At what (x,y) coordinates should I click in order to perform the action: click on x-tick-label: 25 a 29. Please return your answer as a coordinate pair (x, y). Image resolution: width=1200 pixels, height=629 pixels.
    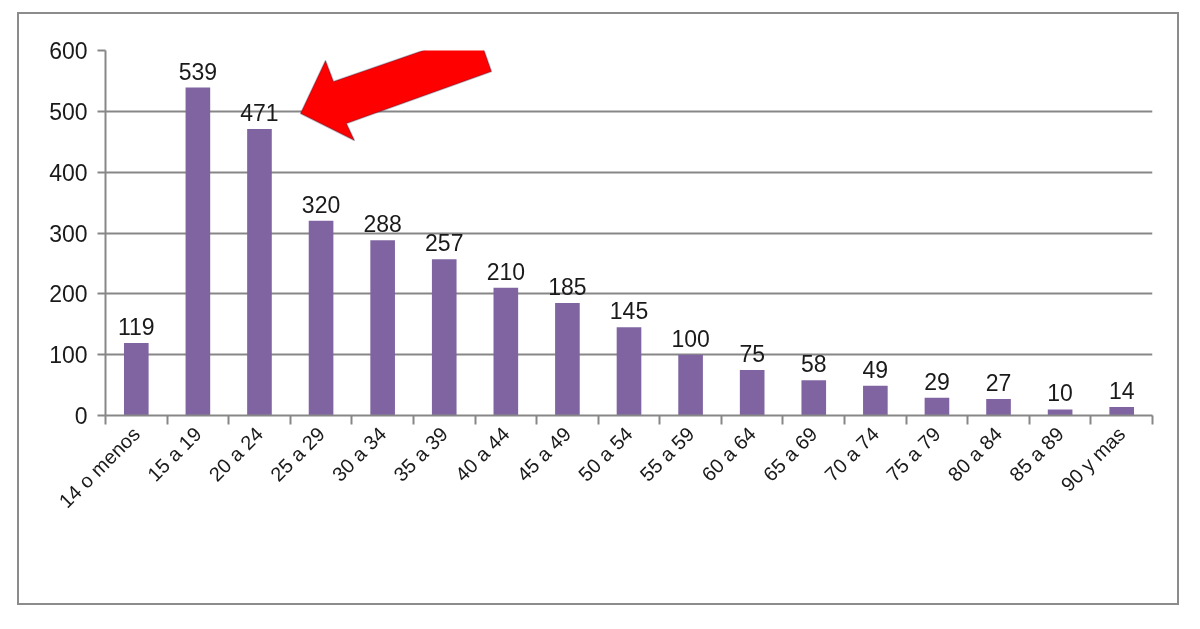
    Looking at the image, I should click on (297, 454).